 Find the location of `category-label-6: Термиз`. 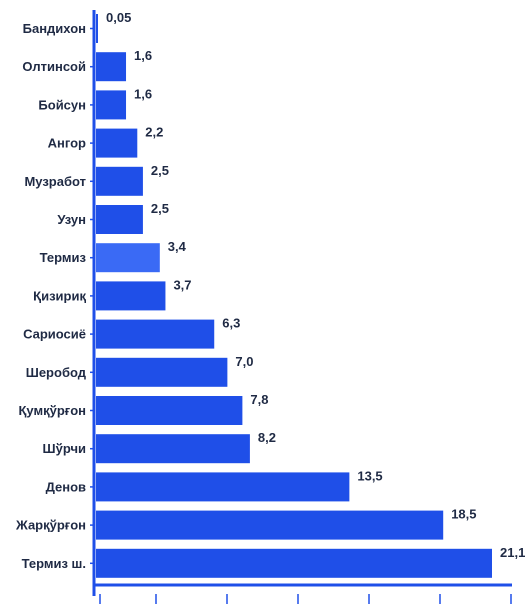

category-label-6: Термиз is located at coordinates (63, 257).